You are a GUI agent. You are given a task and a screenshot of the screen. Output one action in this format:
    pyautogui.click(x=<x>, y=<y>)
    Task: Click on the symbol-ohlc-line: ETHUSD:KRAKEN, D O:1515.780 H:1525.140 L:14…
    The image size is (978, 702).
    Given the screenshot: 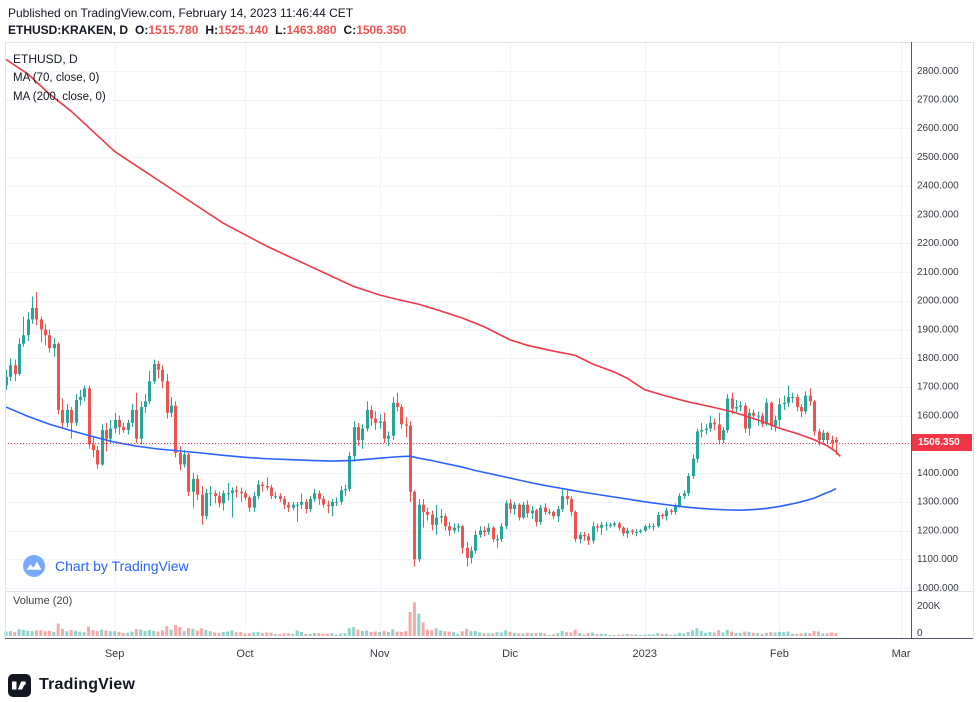 What is the action you would take?
    pyautogui.click(x=207, y=30)
    